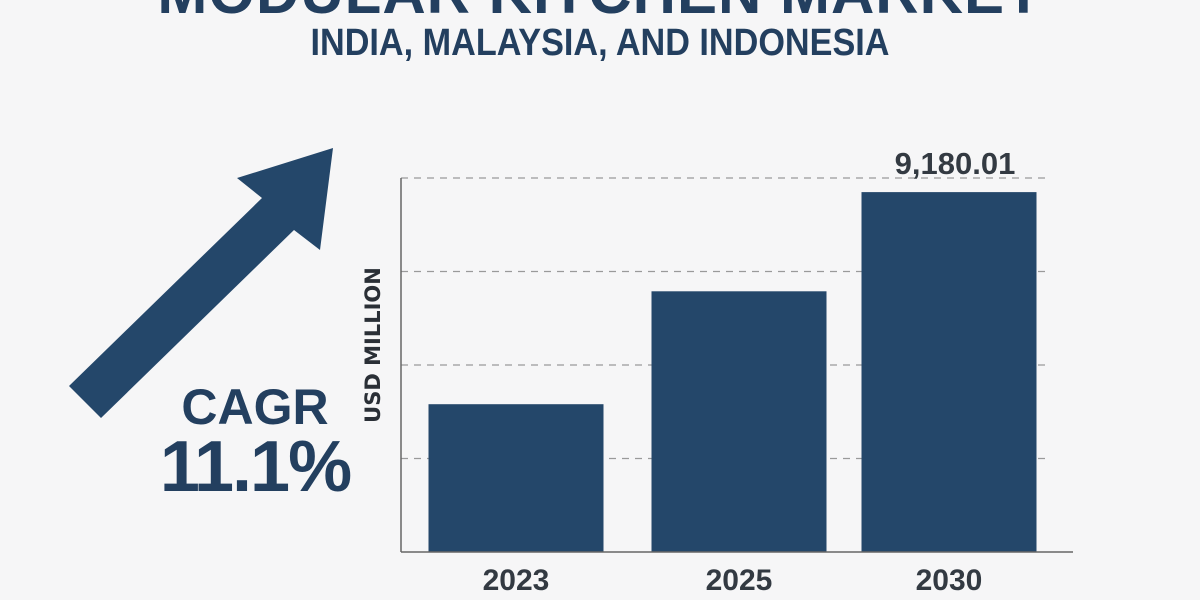 The width and height of the screenshot is (1200, 600). I want to click on chart-subtitle: INDIA, MALAYSIA, AND INDONESIA, so click(600, 43).